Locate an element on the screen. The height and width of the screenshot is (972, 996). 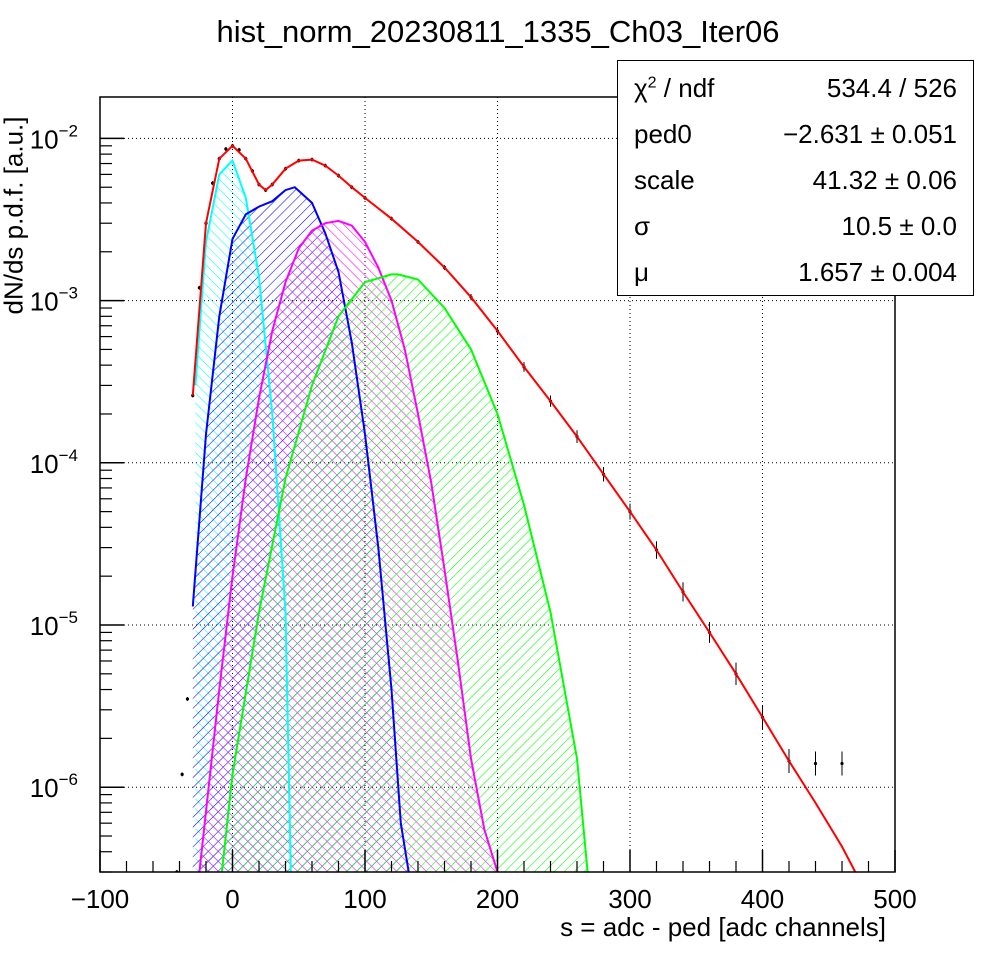
stat-value: −2.631 ± 0.051 is located at coordinates (869, 134).